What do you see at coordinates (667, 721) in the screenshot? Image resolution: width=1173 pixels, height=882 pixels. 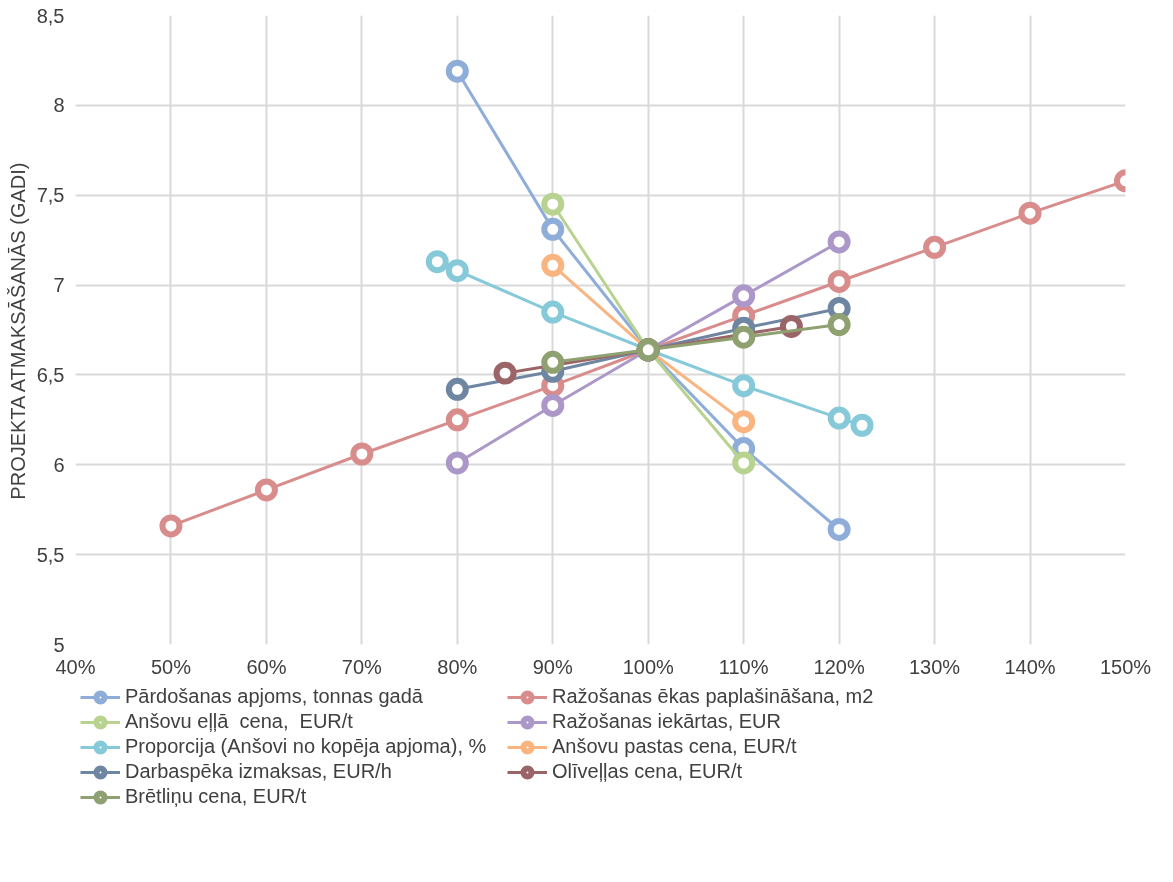 I see `legend-label: Ražošanas iekārtas, EUR` at bounding box center [667, 721].